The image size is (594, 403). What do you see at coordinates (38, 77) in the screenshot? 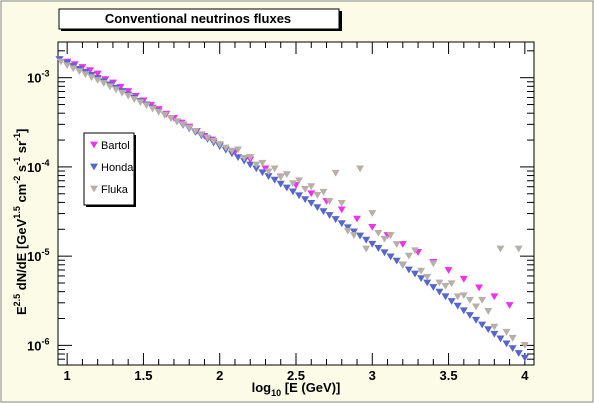
I see `y-tick-label: 10⁻³` at bounding box center [38, 77].